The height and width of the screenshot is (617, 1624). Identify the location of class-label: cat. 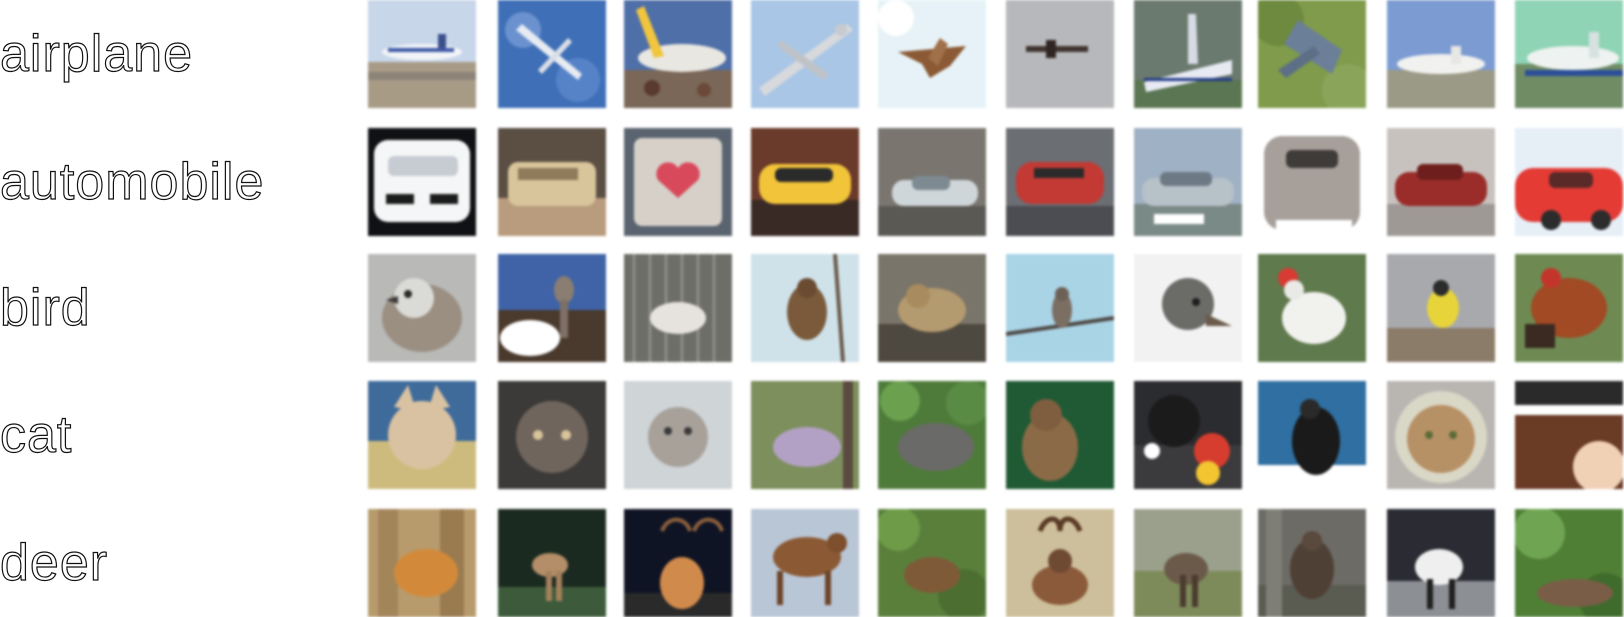
(36, 434).